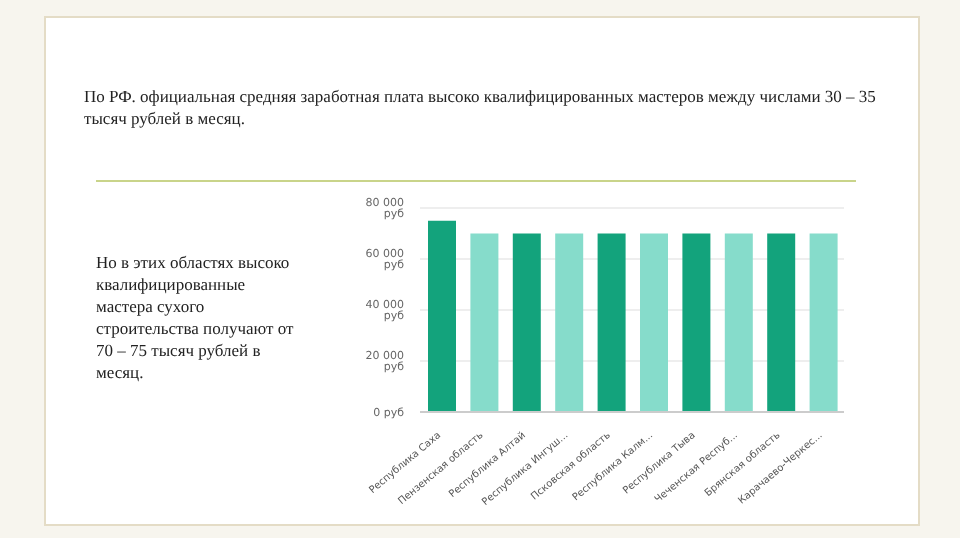  What do you see at coordinates (481, 108) in the screenshot?
I see `chart-title: По РФ. официальная средняя заработная плата высоко квалифицированных мастеров между числами 30 – 35 тысяч рублей в месяц.` at bounding box center [481, 108].